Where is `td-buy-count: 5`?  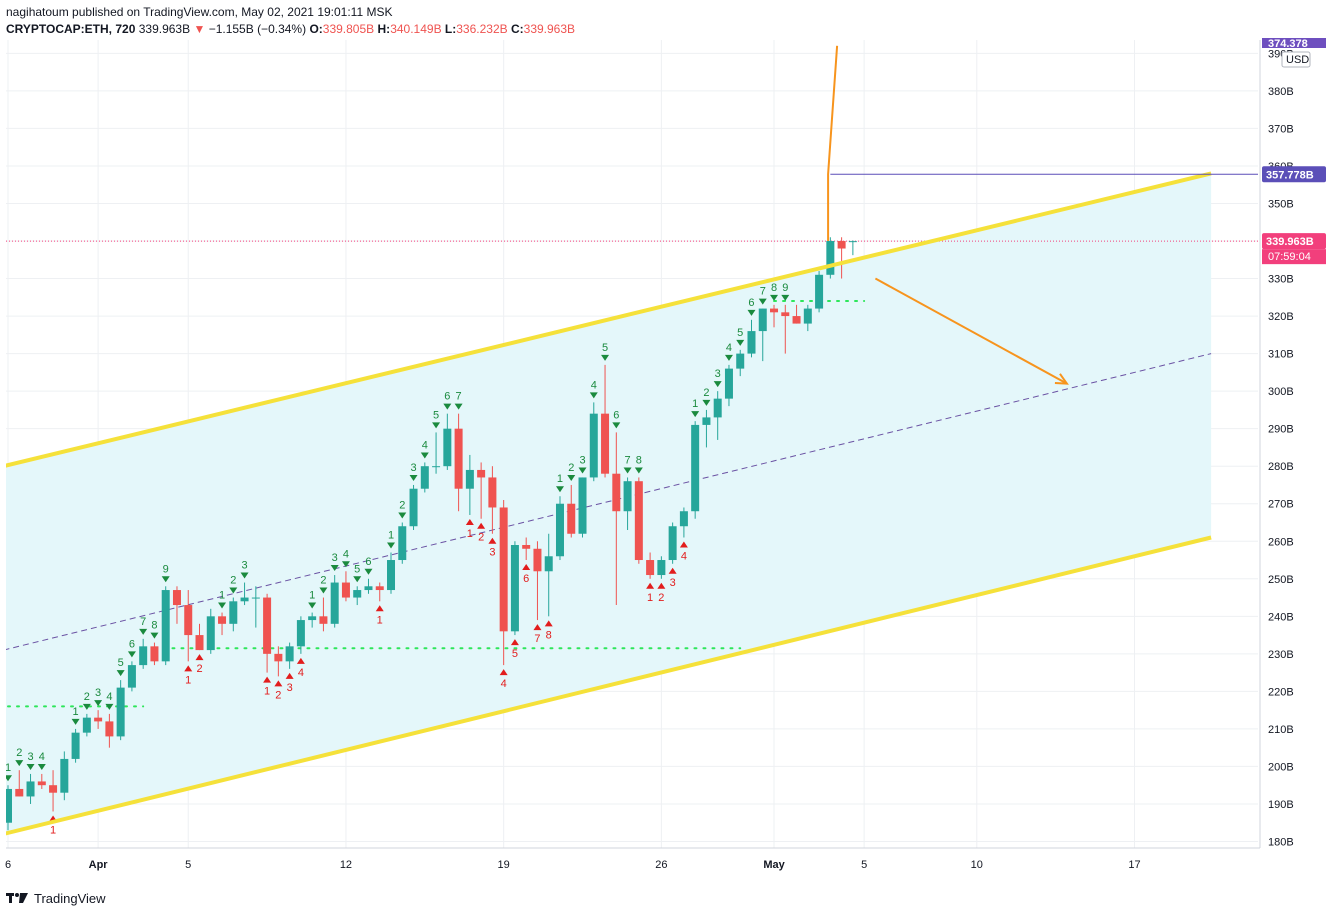 td-buy-count: 5 is located at coordinates (515, 654).